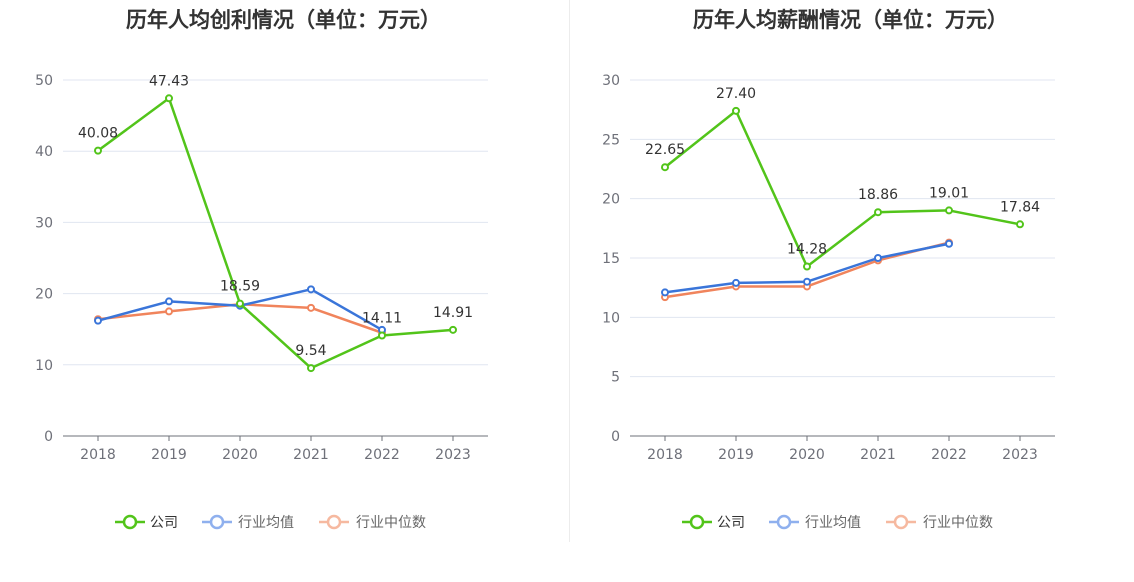 The height and width of the screenshot is (582, 1134). I want to click on data-label: 27.40, so click(736, 94).